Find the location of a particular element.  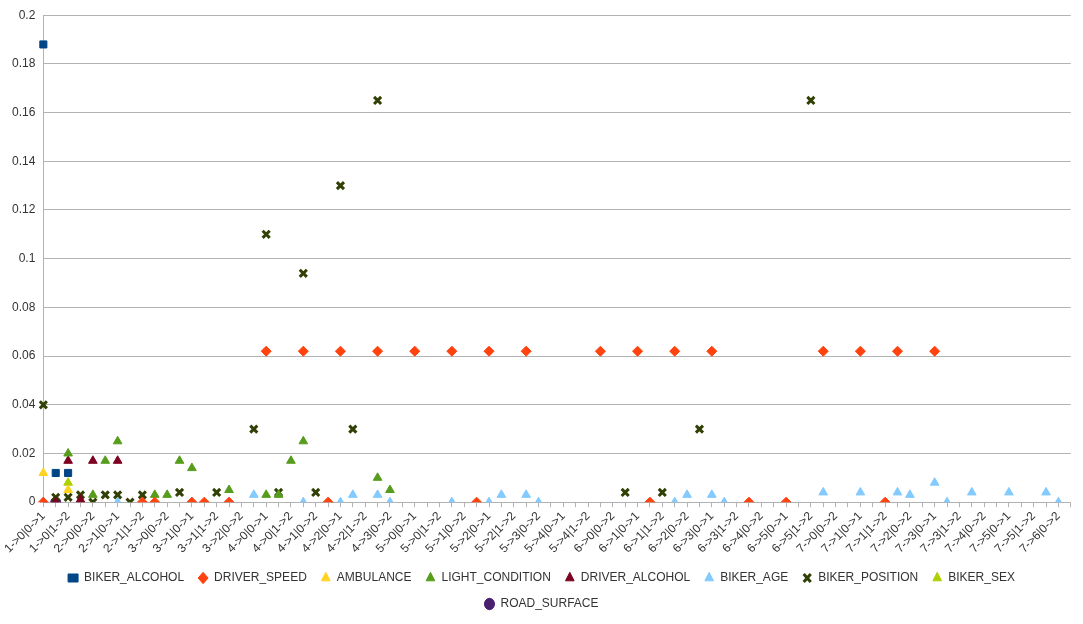

legend-label: BIKER_SEX is located at coordinates (981, 577).